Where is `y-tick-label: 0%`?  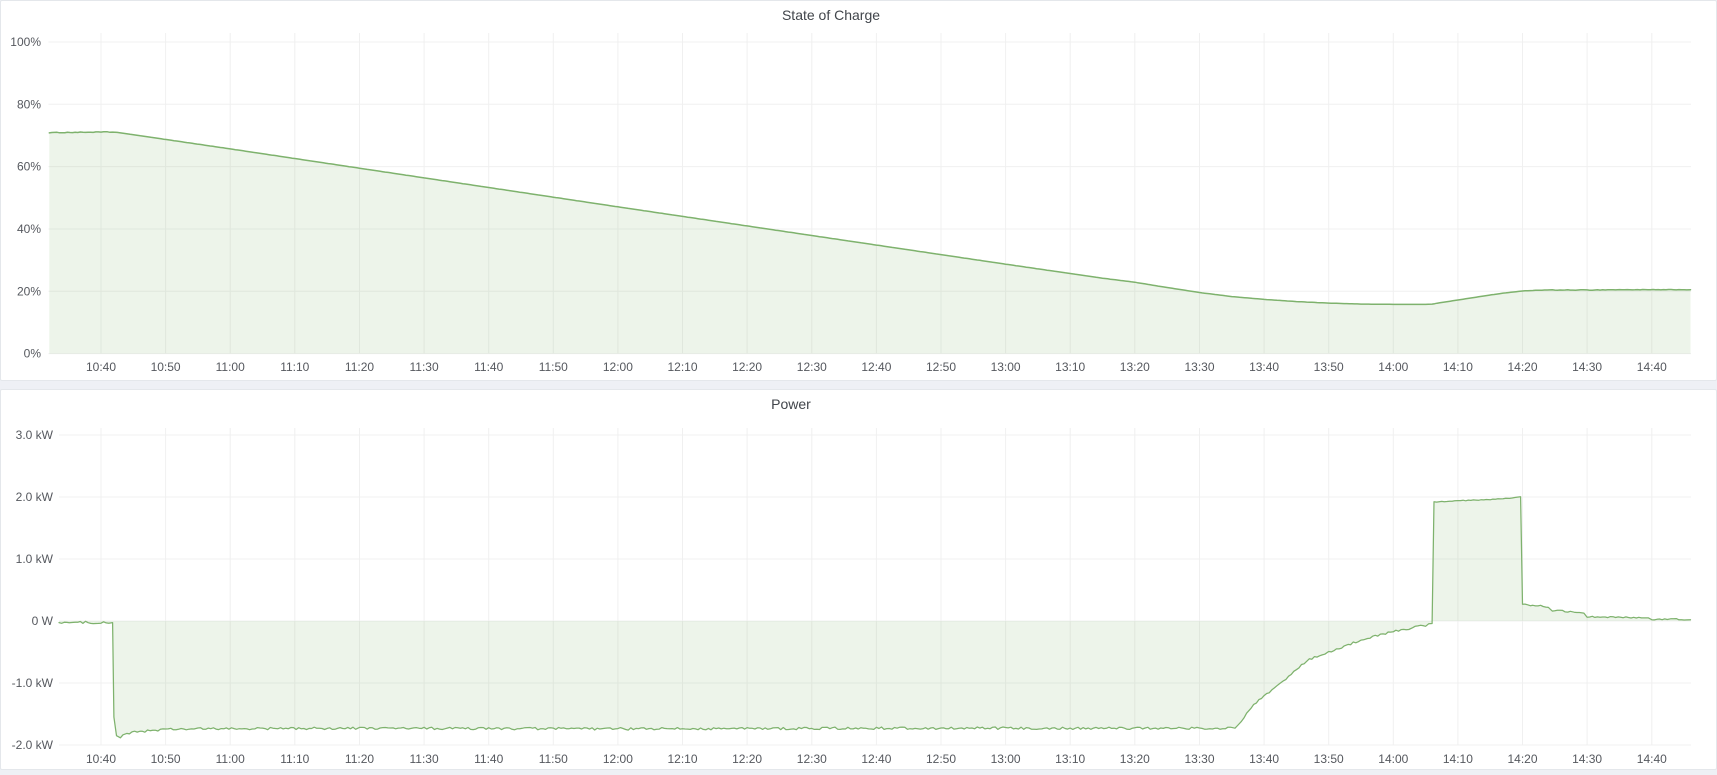 y-tick-label: 0% is located at coordinates (33, 354).